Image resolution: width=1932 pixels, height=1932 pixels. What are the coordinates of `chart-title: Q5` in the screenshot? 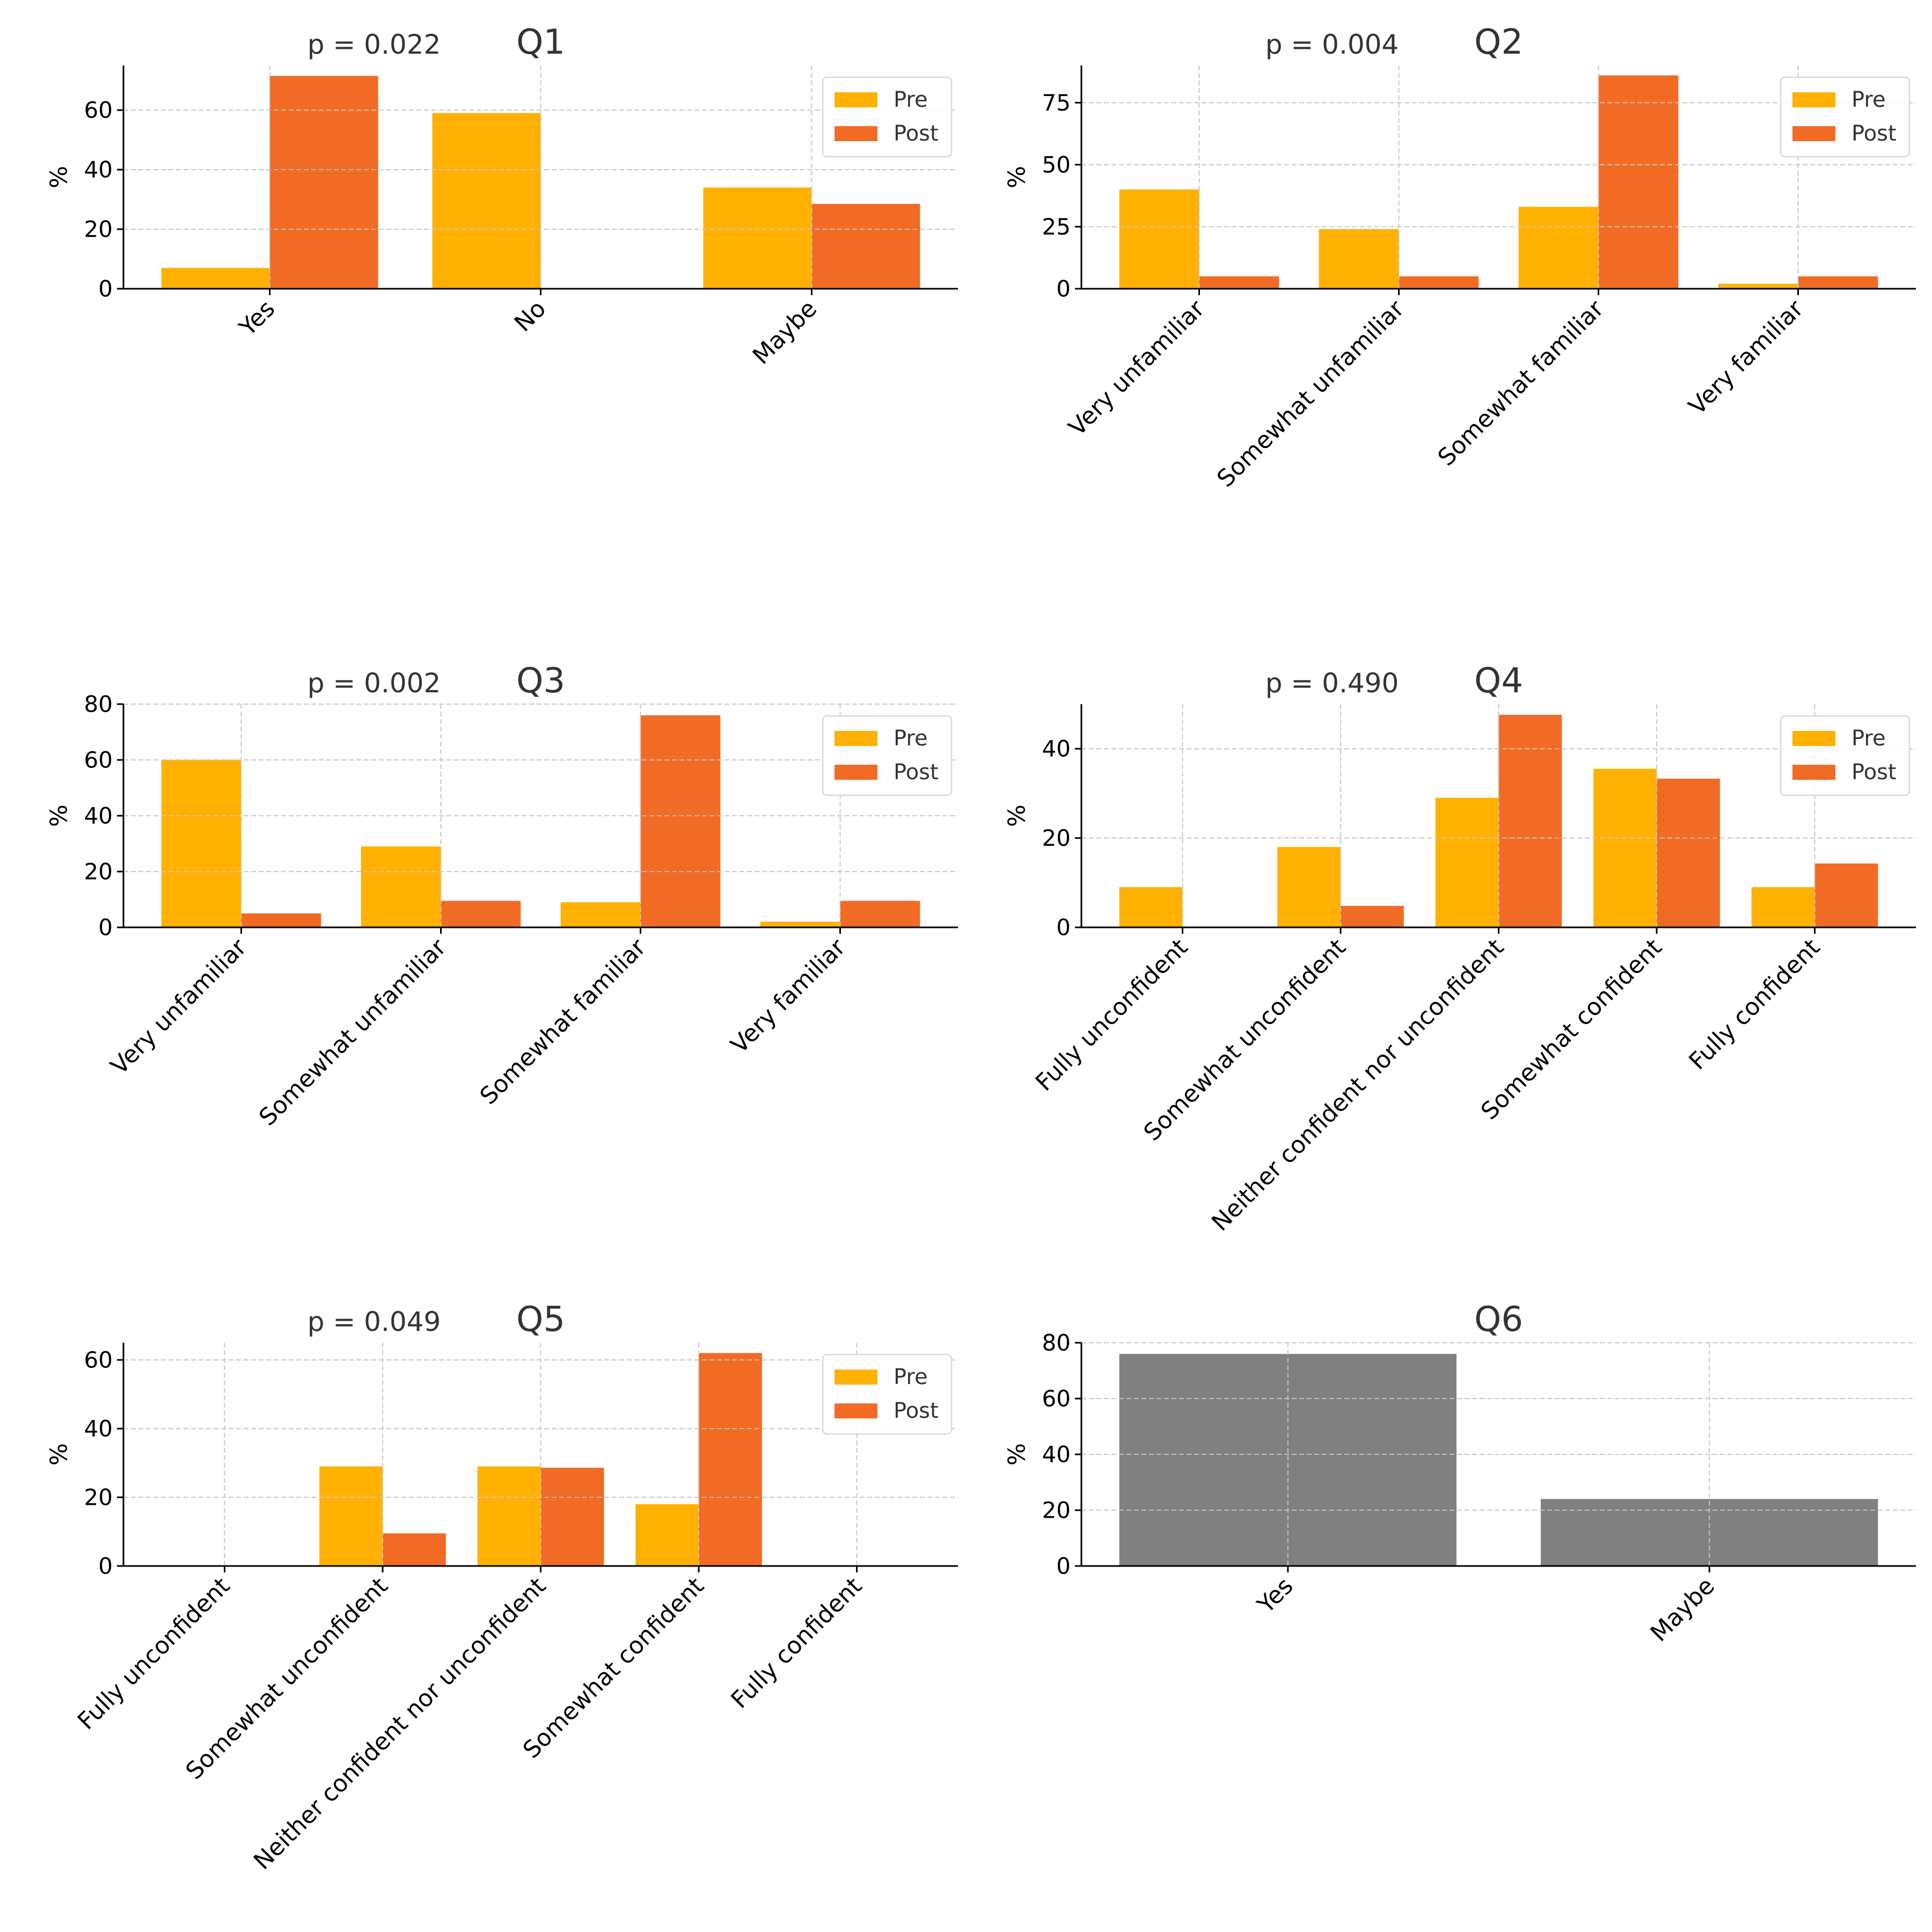 It's located at (540, 1320).